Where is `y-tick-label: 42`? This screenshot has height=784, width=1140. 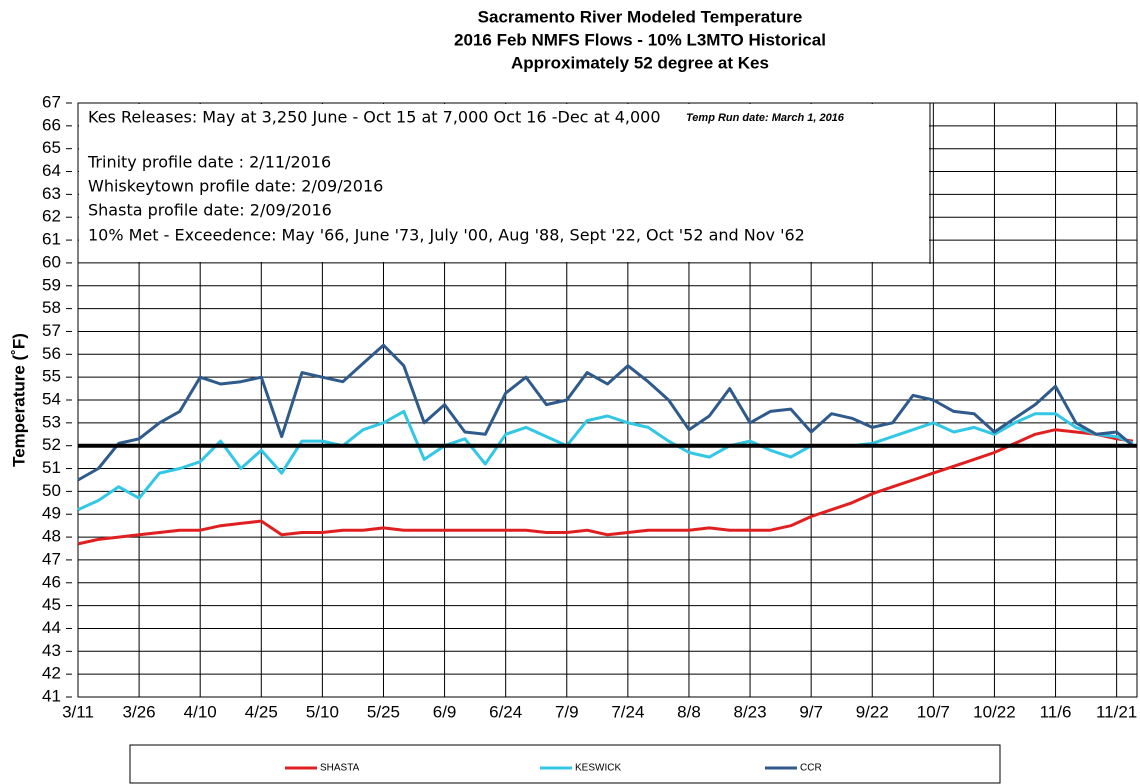
y-tick-label: 42 is located at coordinates (51, 673).